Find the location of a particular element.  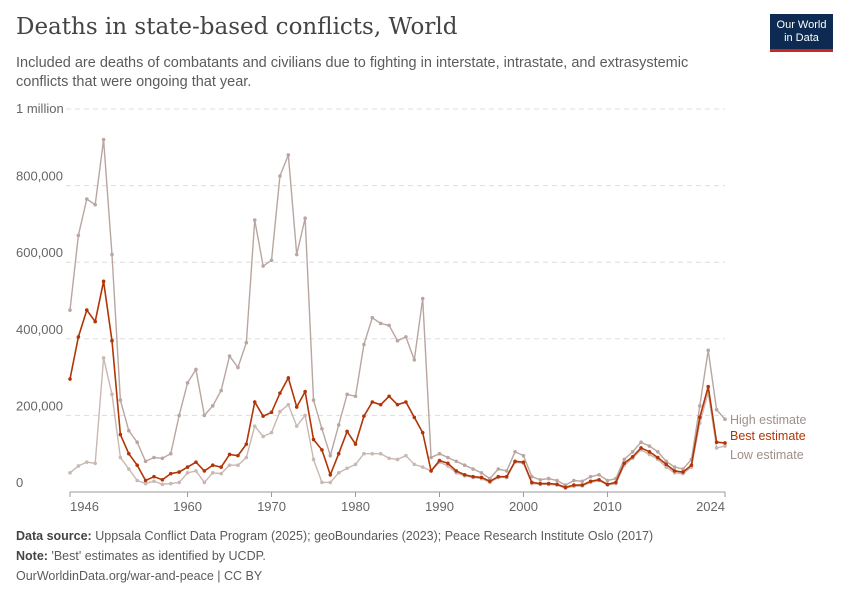

y-tick-label: 600,000 is located at coordinates (39, 252).